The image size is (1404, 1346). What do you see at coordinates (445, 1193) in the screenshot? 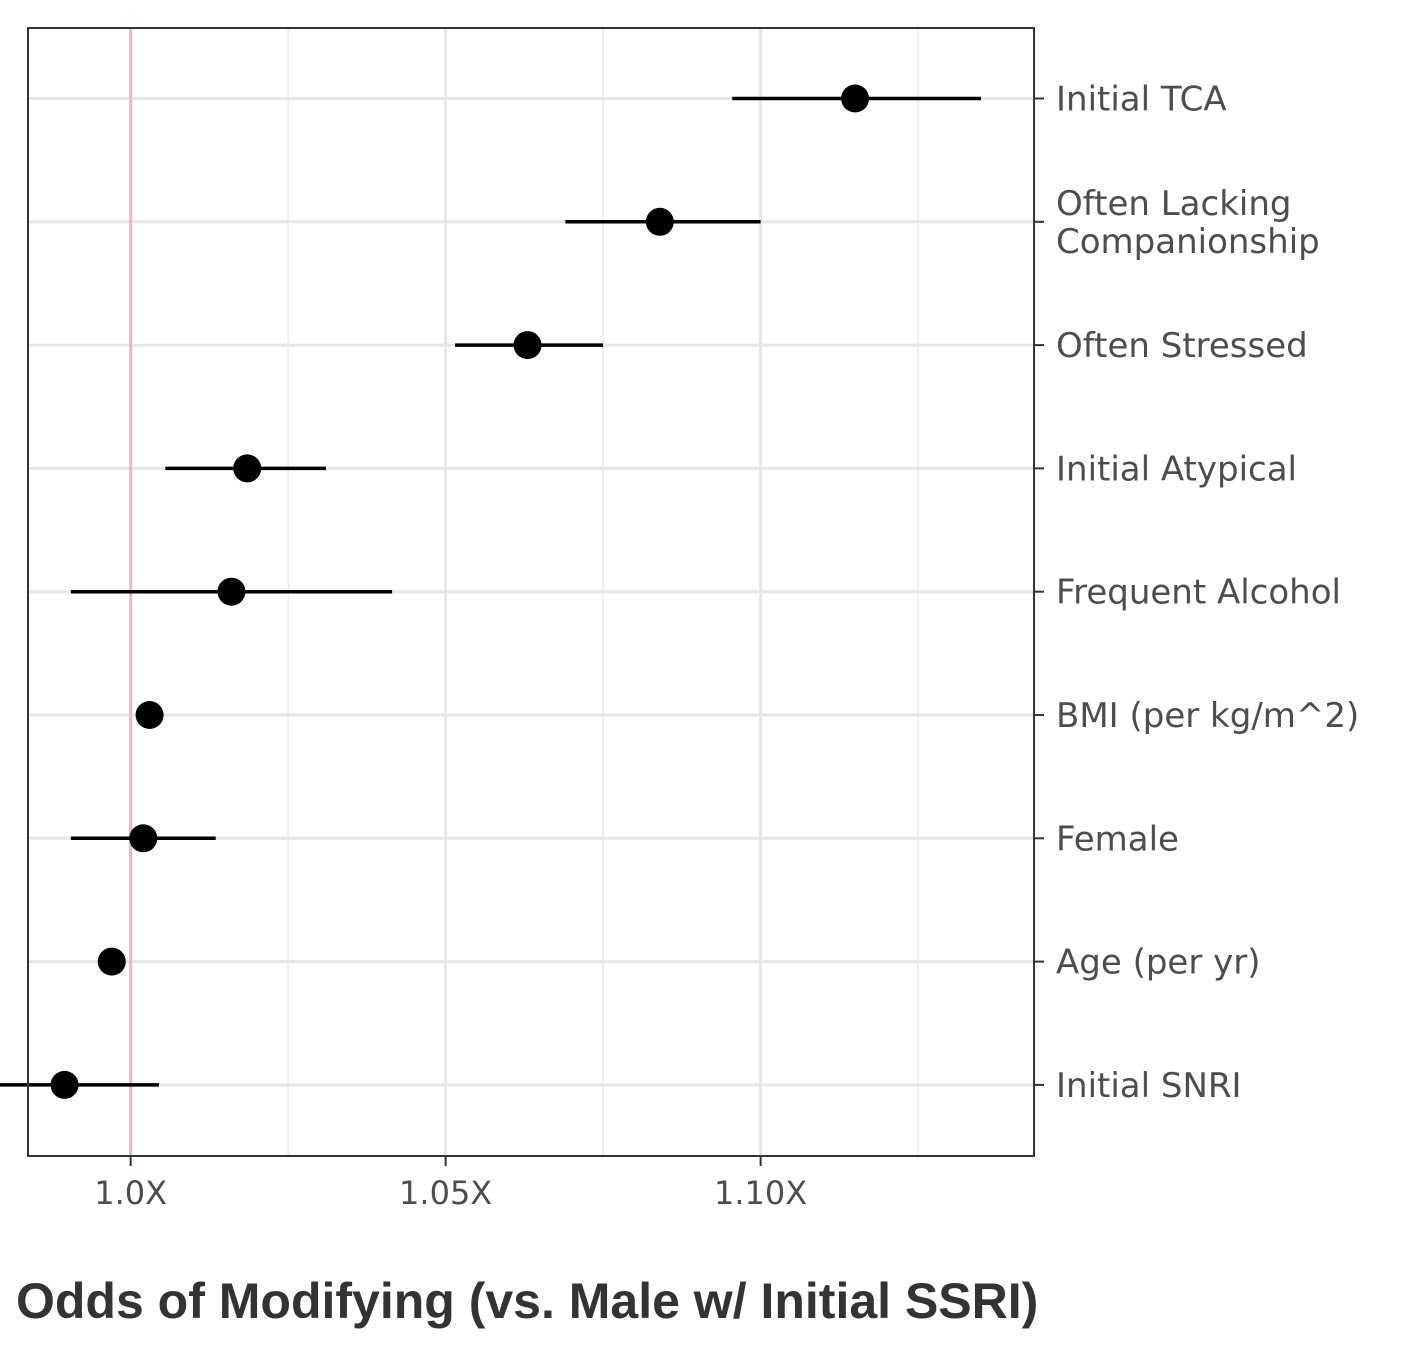
I see `x-tick-label: 1.05X` at bounding box center [445, 1193].